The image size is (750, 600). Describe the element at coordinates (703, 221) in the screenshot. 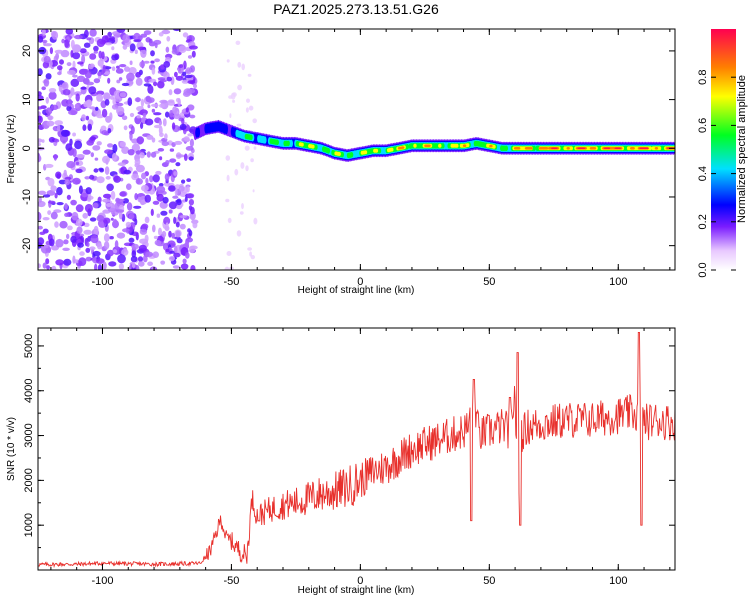

I see `colorbar-tick-label: 0.2` at that location.